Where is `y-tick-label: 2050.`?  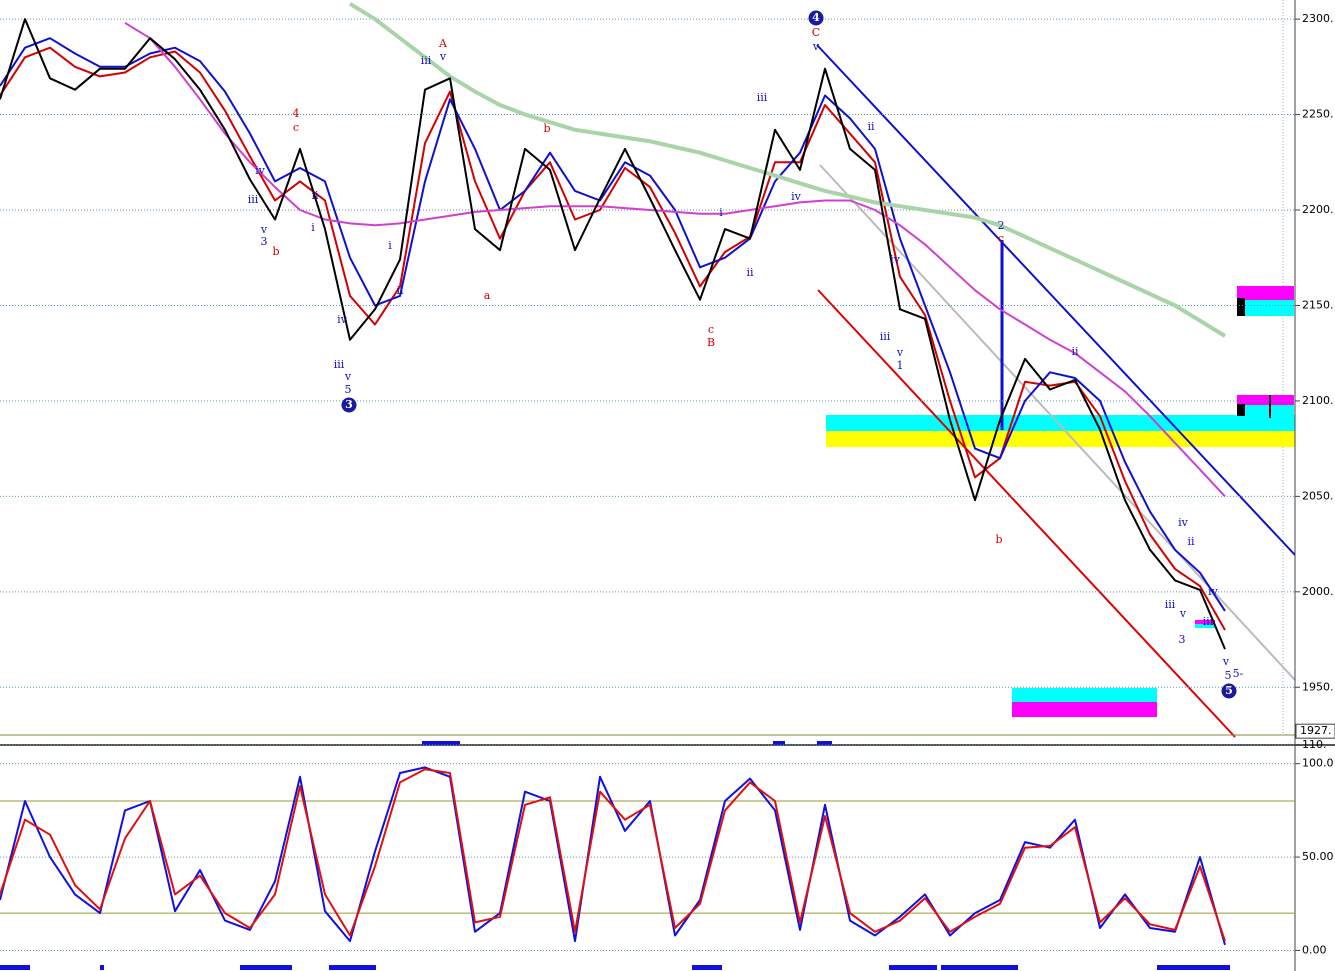
y-tick-label: 2050. is located at coordinates (1318, 495).